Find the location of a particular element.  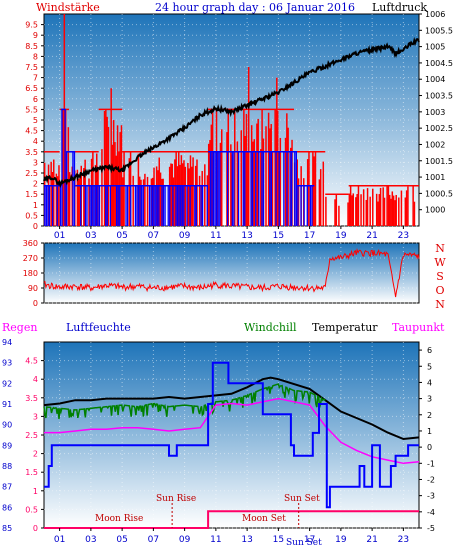

temperature-tick-label: -5 is located at coordinates (431, 528).